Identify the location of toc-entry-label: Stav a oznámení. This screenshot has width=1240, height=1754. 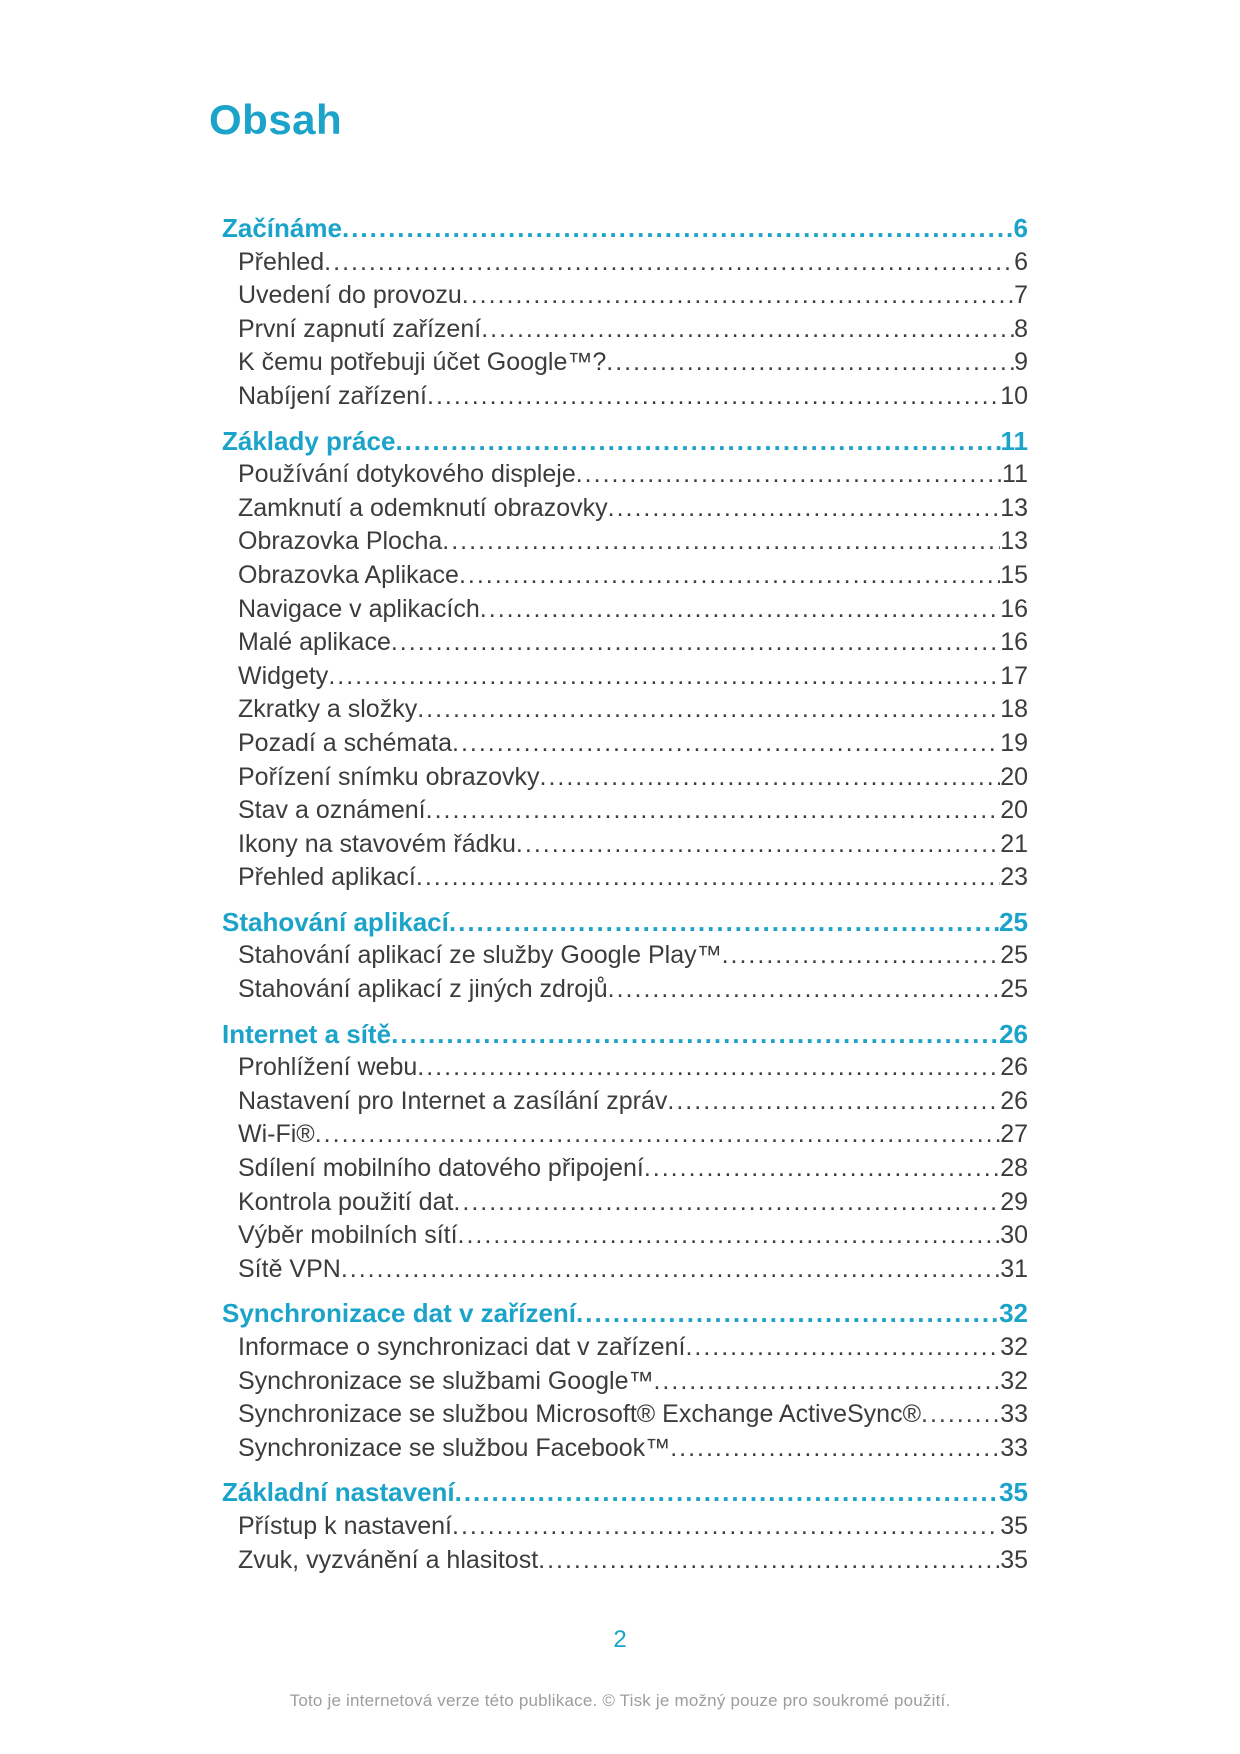
(332, 810).